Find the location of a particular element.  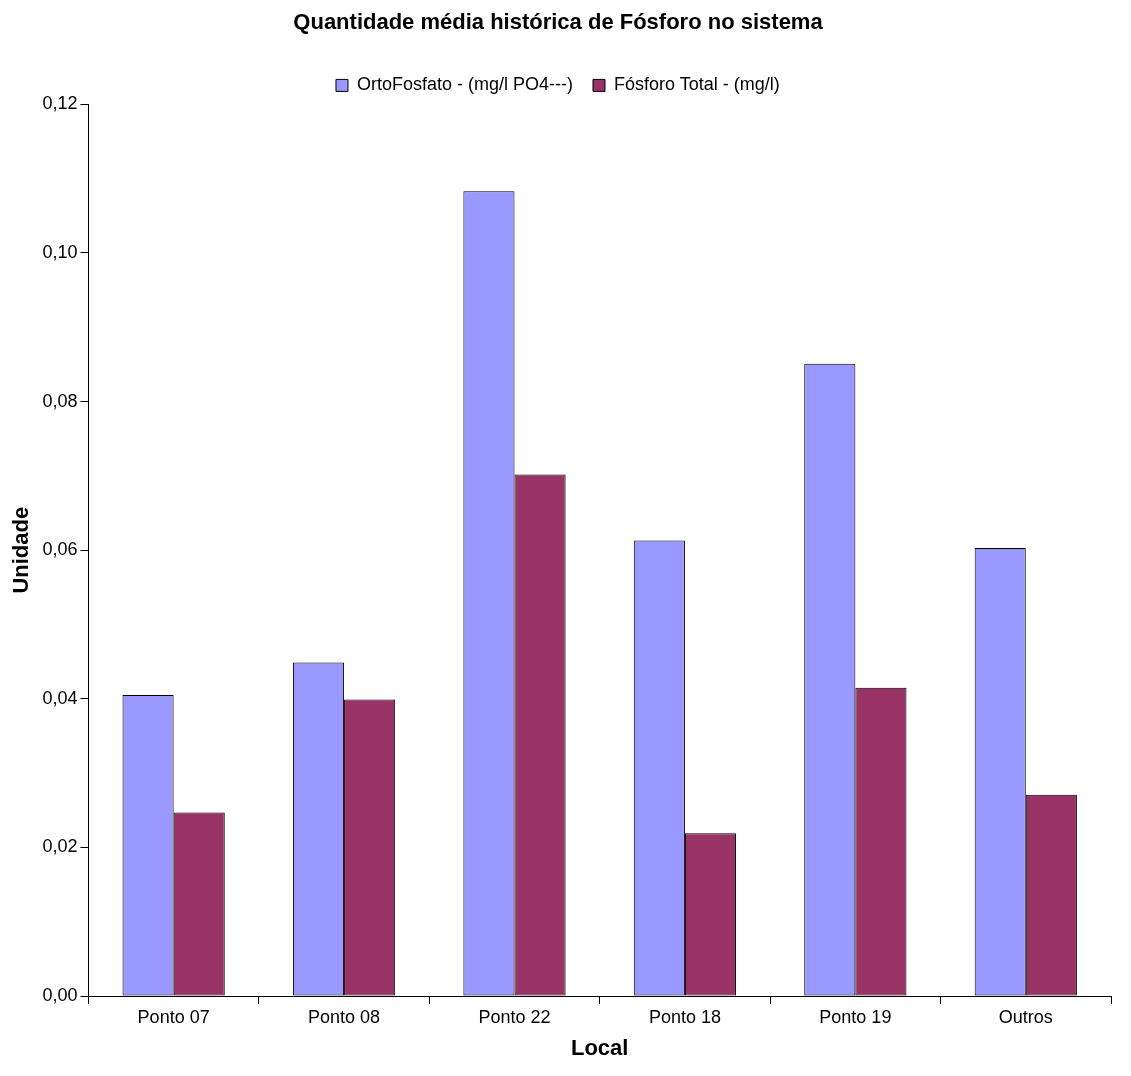

x-tick-label: Ponto 22 is located at coordinates (514, 1016).